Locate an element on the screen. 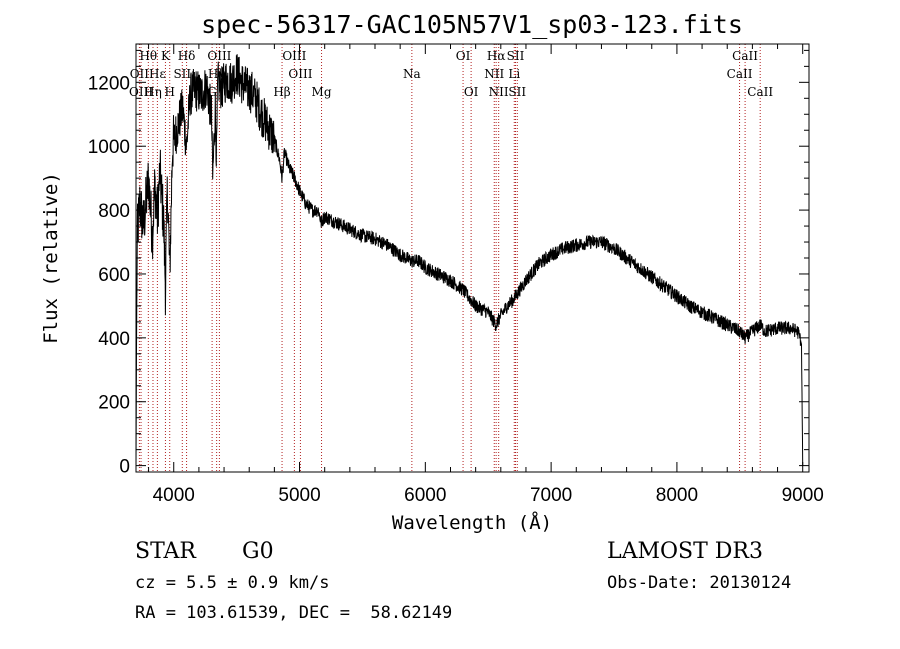 The image size is (900, 649). line-label-5: K is located at coordinates (166, 56).